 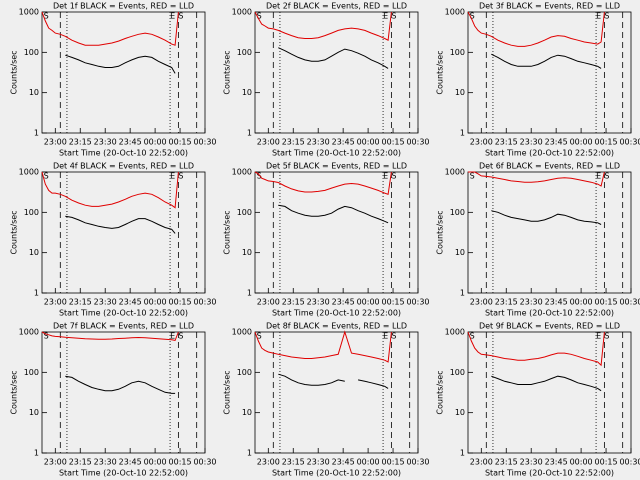 What do you see at coordinates (123, 6) in the screenshot?
I see `chart-title: Det 1f BLACK = Events, RED = LLD` at bounding box center [123, 6].